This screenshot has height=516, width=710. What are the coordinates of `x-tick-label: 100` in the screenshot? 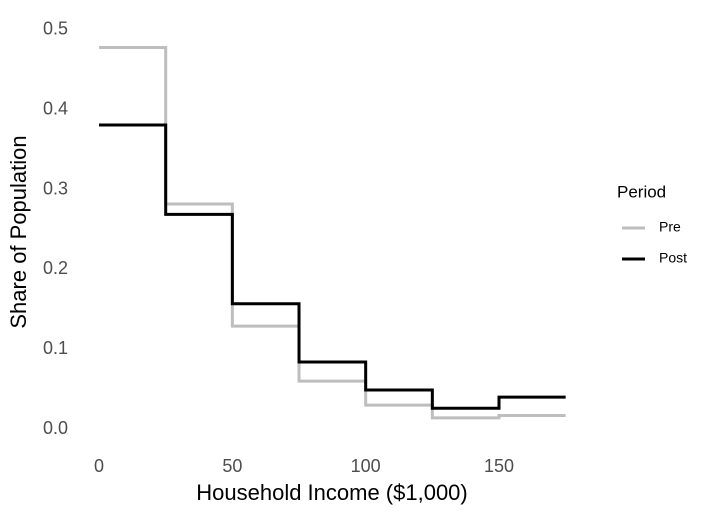 It's located at (366, 466).